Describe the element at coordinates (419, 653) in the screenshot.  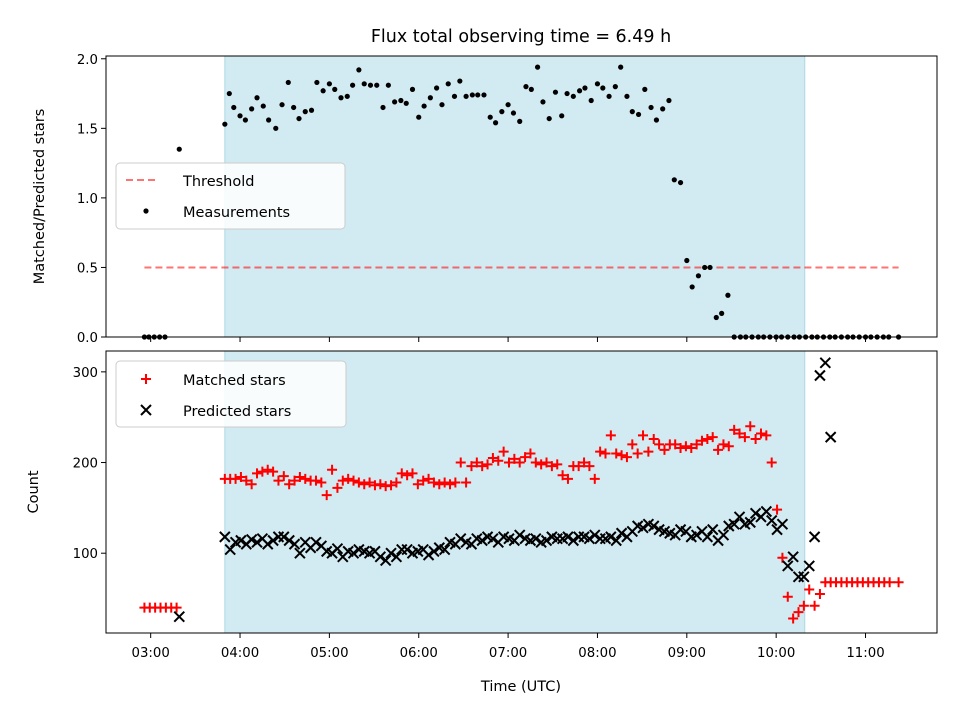
I see `x-tick-label: 06:00` at that location.